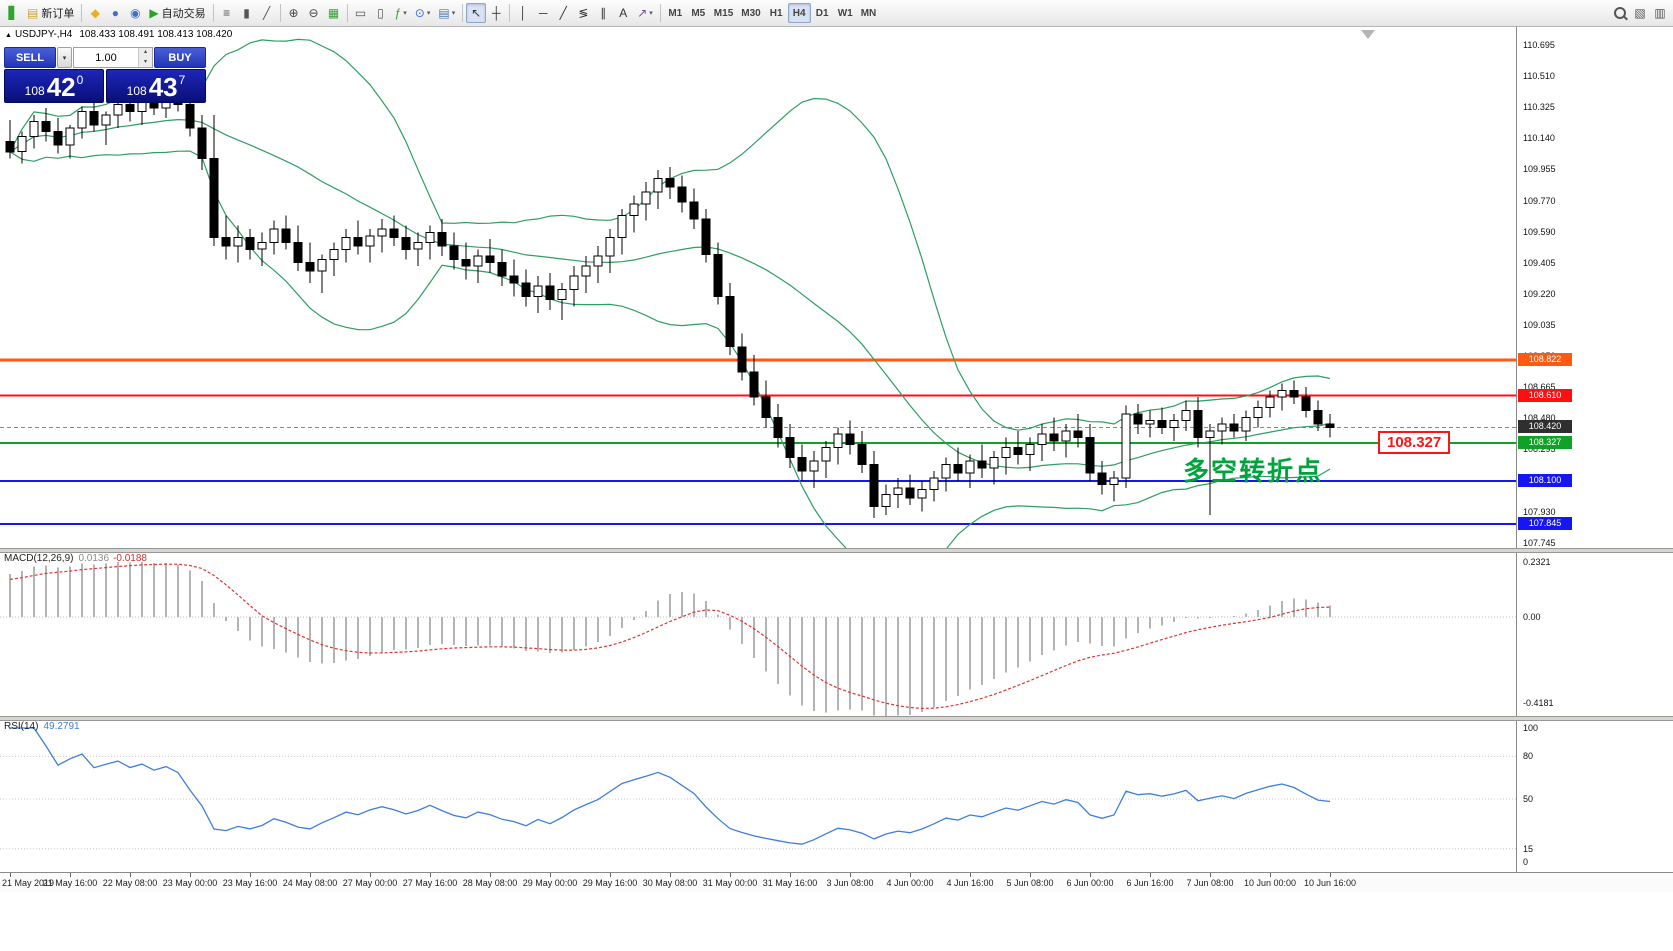 The image size is (1673, 951). I want to click on cursor-button: ↖, so click(476, 13).